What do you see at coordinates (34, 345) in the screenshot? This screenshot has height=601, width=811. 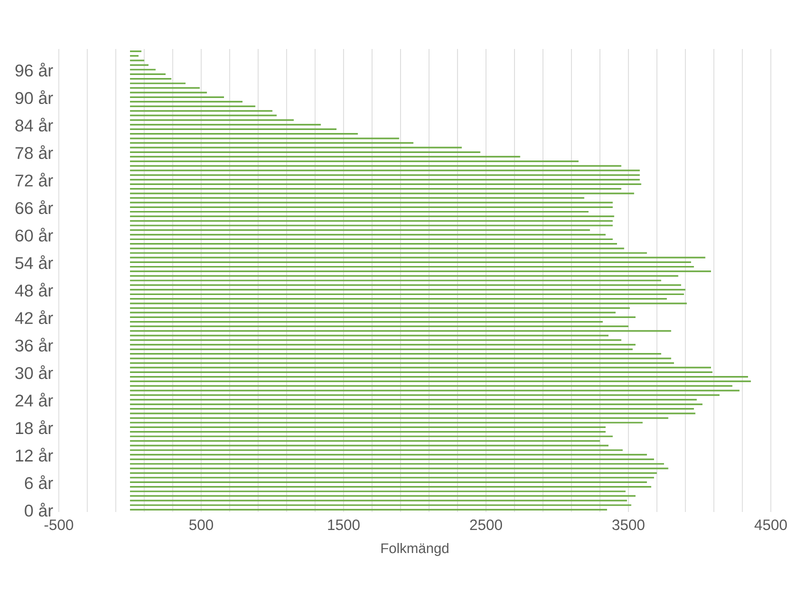 I see `y-tick-label: 36 år` at bounding box center [34, 345].